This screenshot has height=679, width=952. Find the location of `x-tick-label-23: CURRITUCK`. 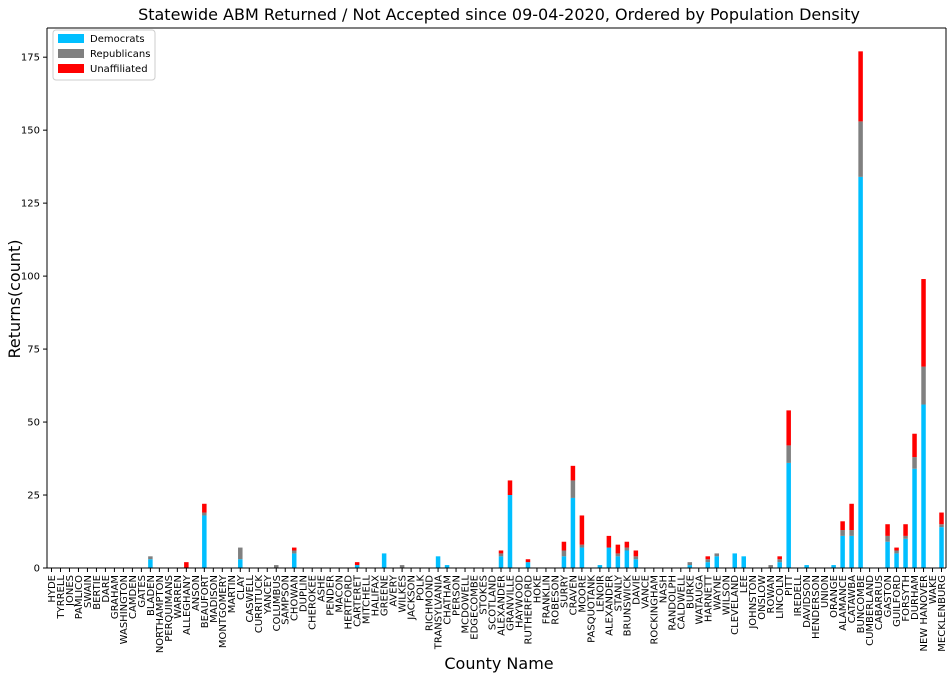

x-tick-label-23: CURRITUCK is located at coordinates (259, 604).